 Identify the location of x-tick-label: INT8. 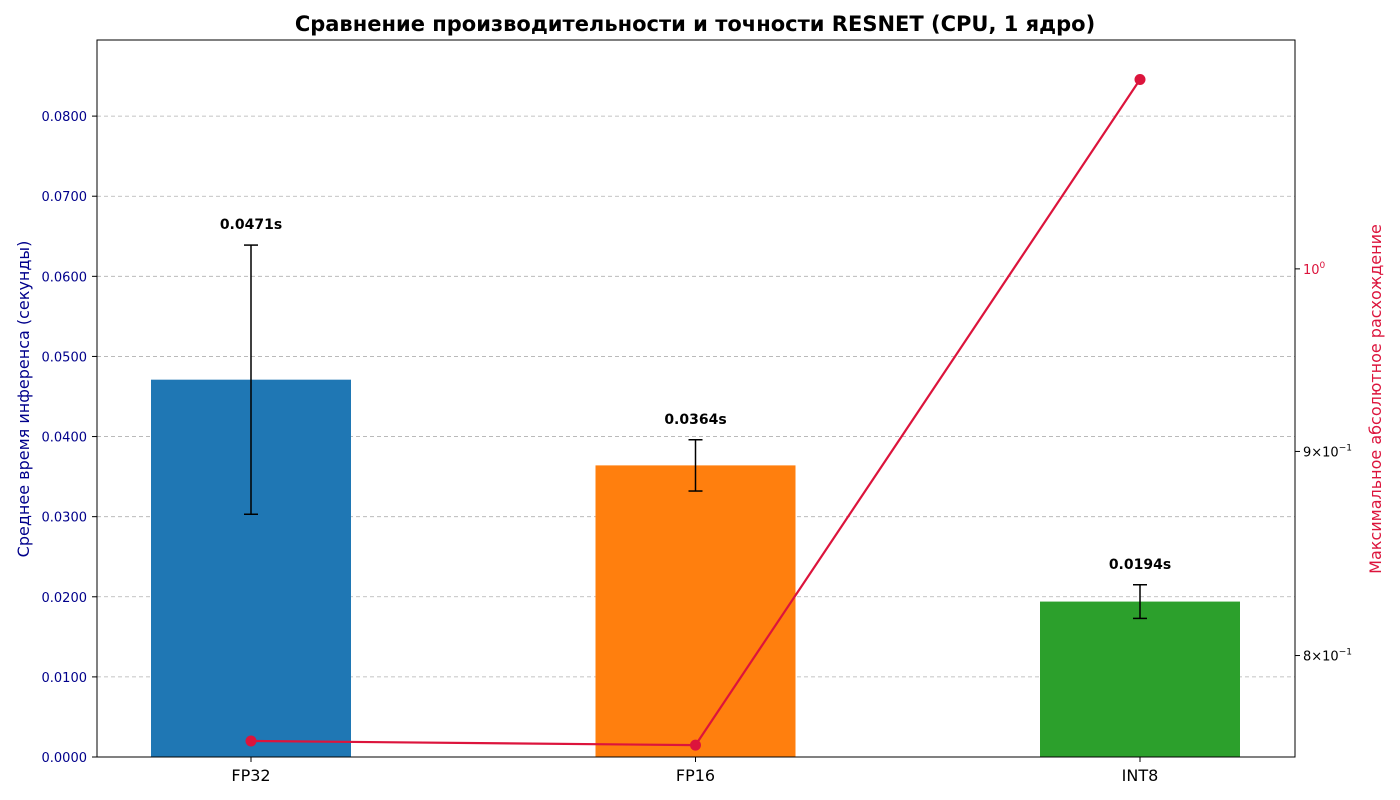
(1140, 775).